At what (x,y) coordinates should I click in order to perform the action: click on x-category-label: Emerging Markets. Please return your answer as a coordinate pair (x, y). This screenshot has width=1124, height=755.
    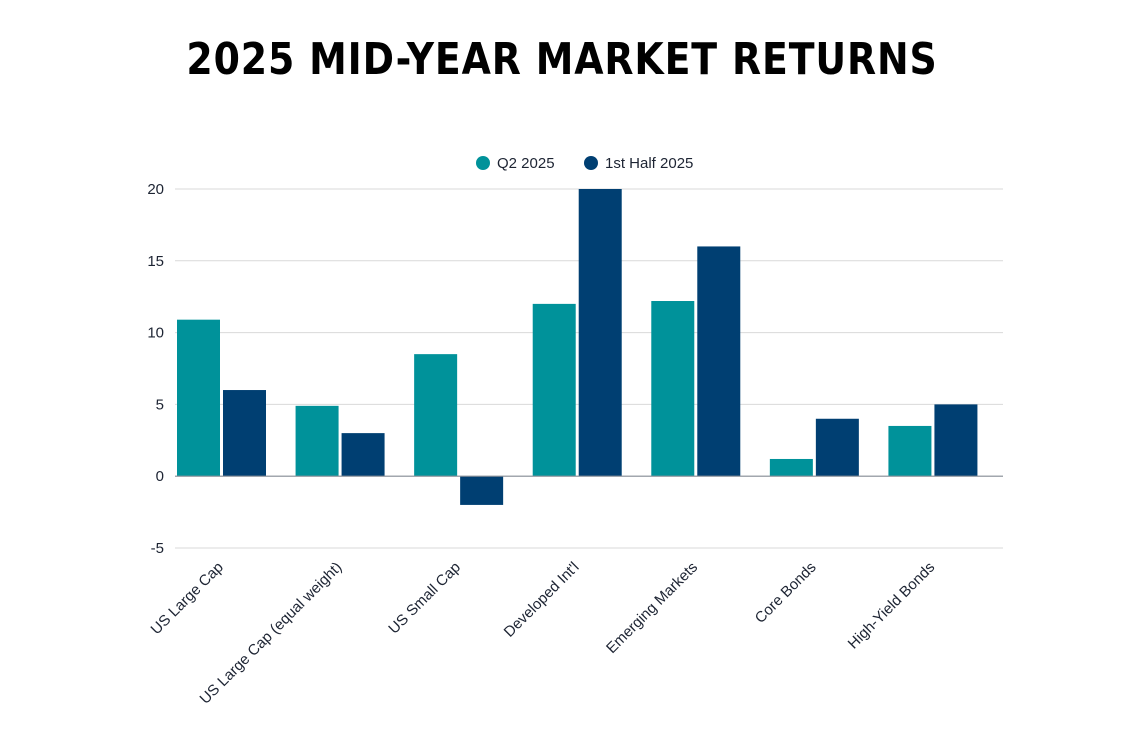
    Looking at the image, I should click on (652, 608).